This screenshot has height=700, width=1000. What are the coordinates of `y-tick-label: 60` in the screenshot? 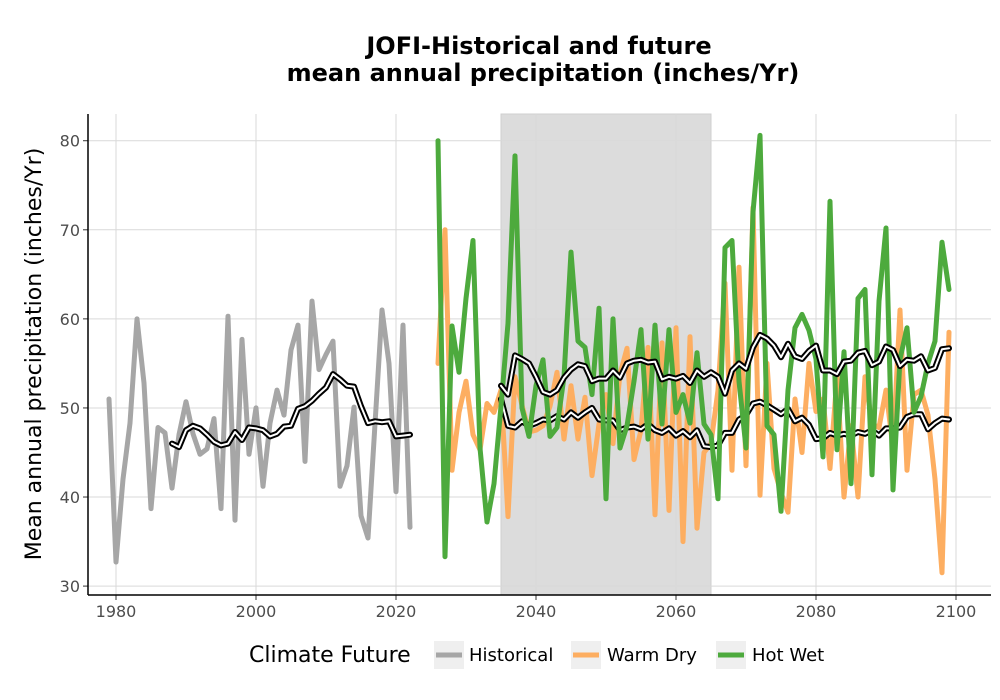 It's located at (70, 319).